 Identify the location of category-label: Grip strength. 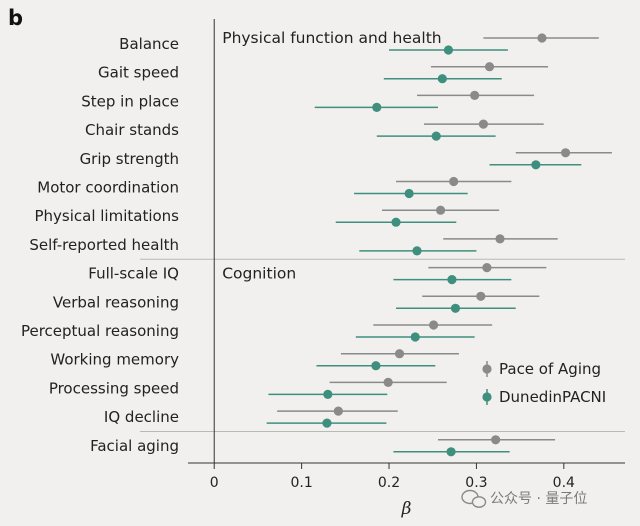
(129, 159).